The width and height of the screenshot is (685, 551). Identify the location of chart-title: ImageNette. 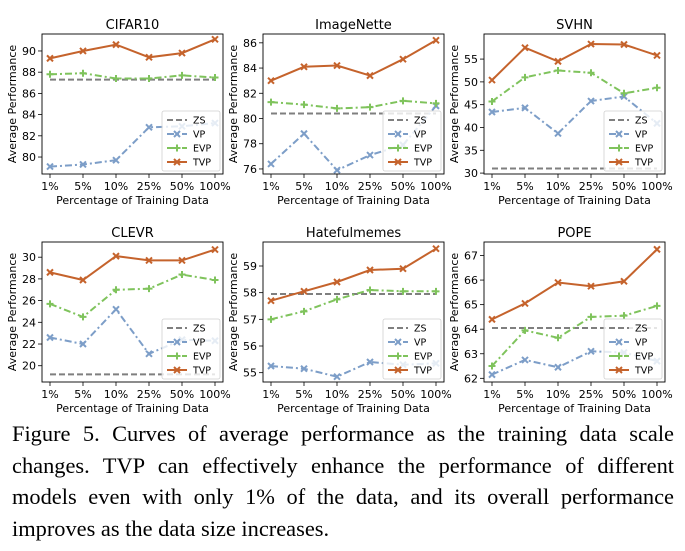
(353, 25).